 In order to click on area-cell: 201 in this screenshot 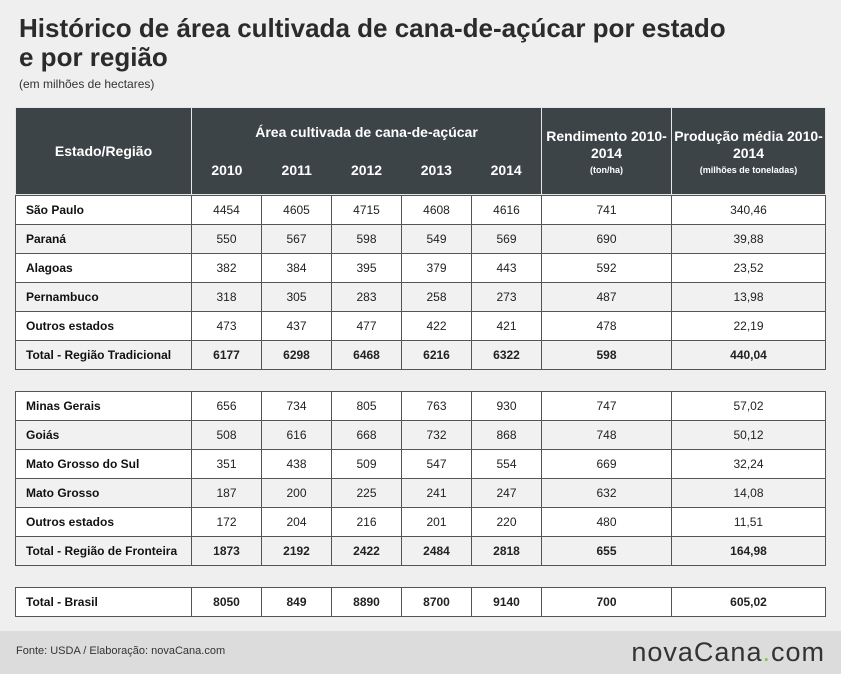, I will do `click(436, 522)`.